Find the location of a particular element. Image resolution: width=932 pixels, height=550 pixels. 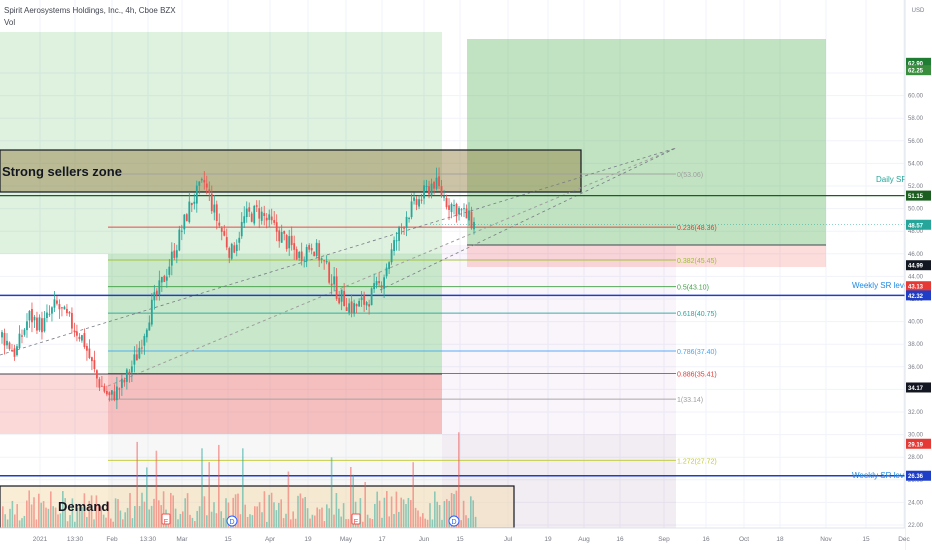

time-tick-label: 15 is located at coordinates (460, 539).